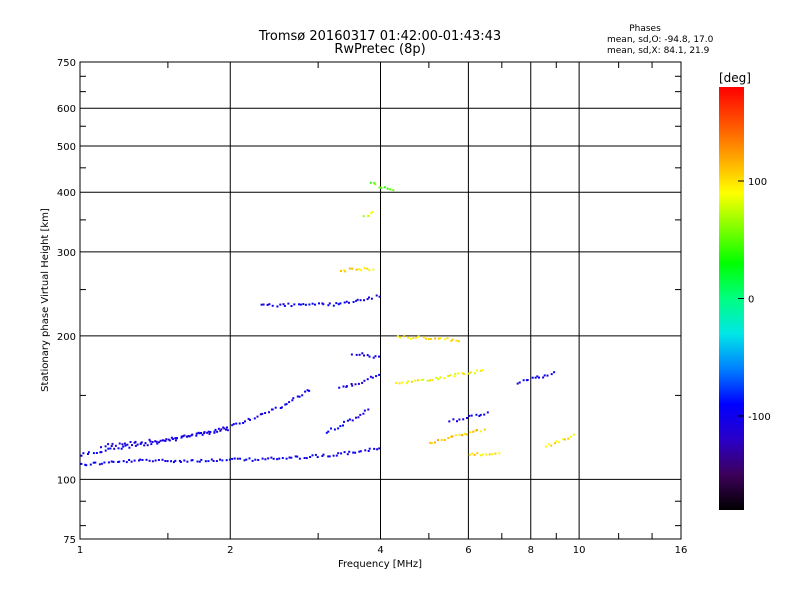 This screenshot has height=600, width=800. I want to click on colorbar-tick-label: 100, so click(757, 182).